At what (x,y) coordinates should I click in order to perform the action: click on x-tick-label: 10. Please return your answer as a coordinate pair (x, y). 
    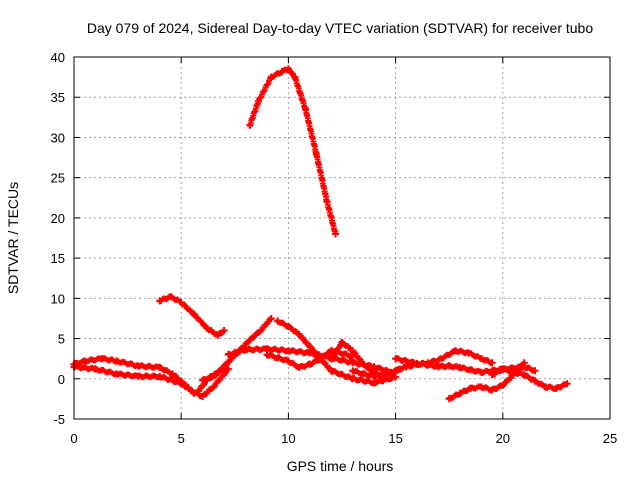
    Looking at the image, I should click on (288, 438).